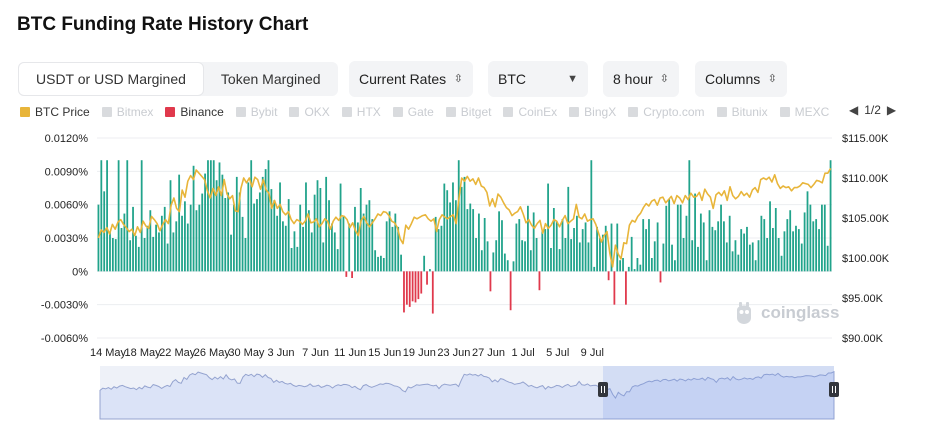  What do you see at coordinates (834, 389) in the screenshot?
I see `navigator-handle-right` at bounding box center [834, 389].